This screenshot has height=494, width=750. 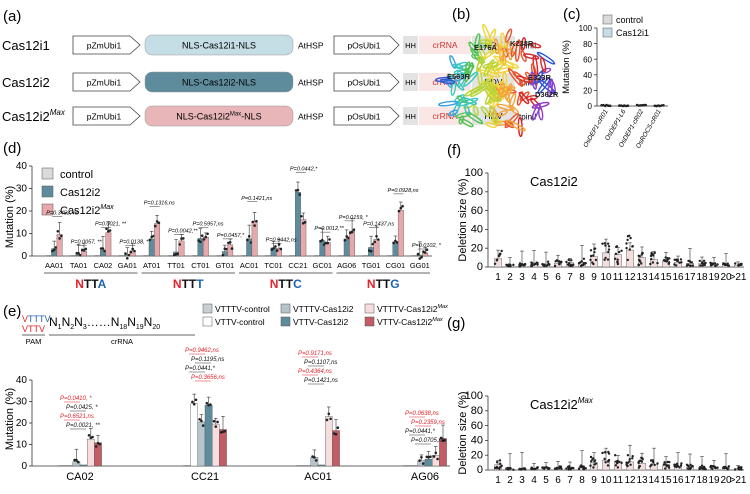 I want to click on hdv-label: HDV, so click(x=494, y=45).